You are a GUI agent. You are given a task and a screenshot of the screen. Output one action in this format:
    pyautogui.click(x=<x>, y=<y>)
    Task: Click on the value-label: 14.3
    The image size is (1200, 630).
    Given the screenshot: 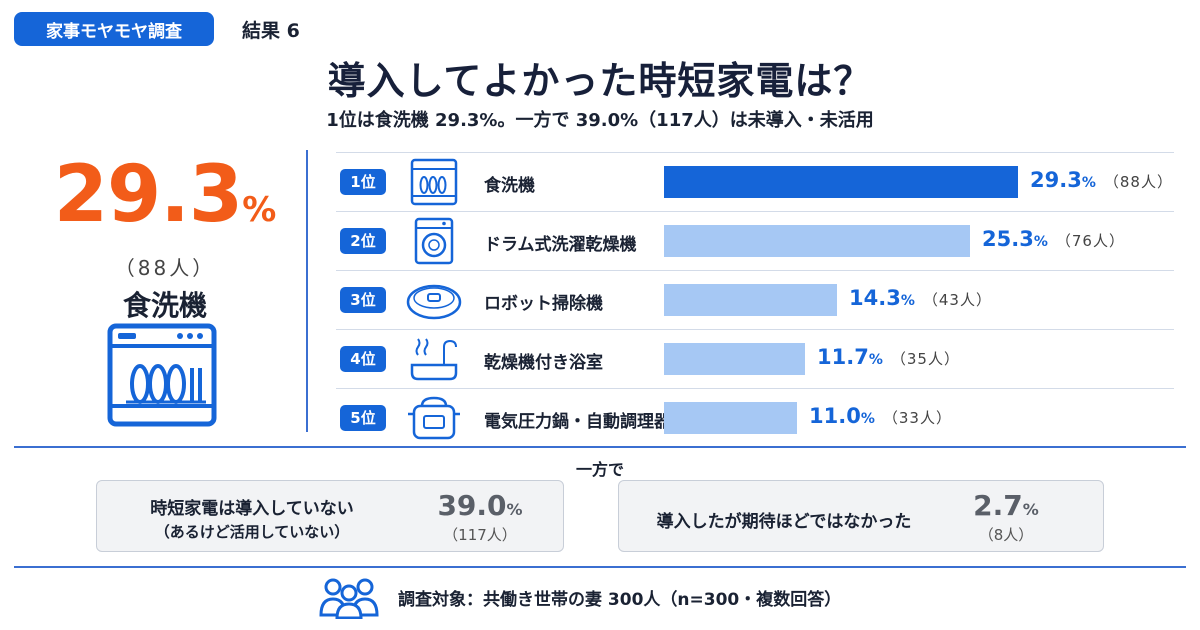 What is the action you would take?
    pyautogui.click(x=875, y=297)
    